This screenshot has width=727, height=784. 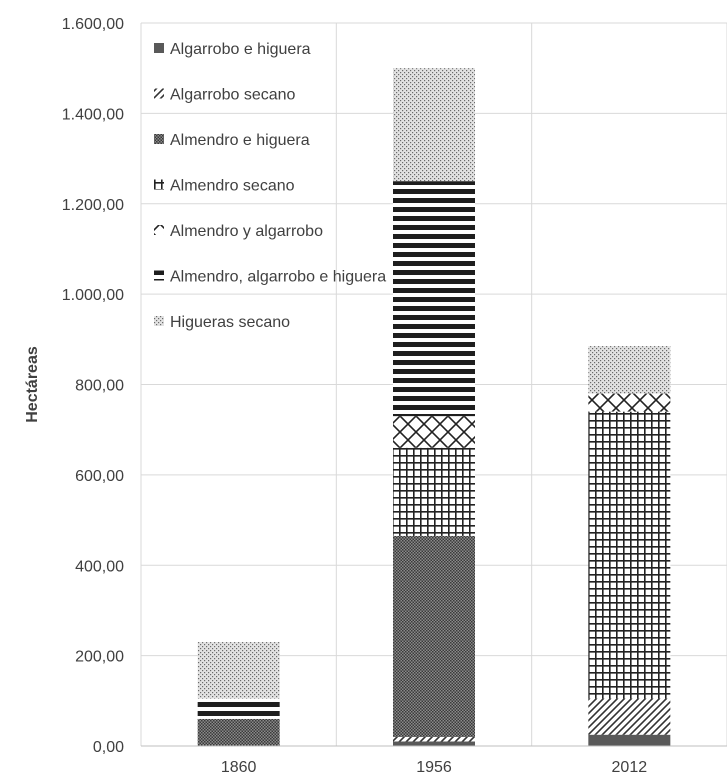 What do you see at coordinates (99, 657) in the screenshot?
I see `y-tick-label: 200,00` at bounding box center [99, 657].